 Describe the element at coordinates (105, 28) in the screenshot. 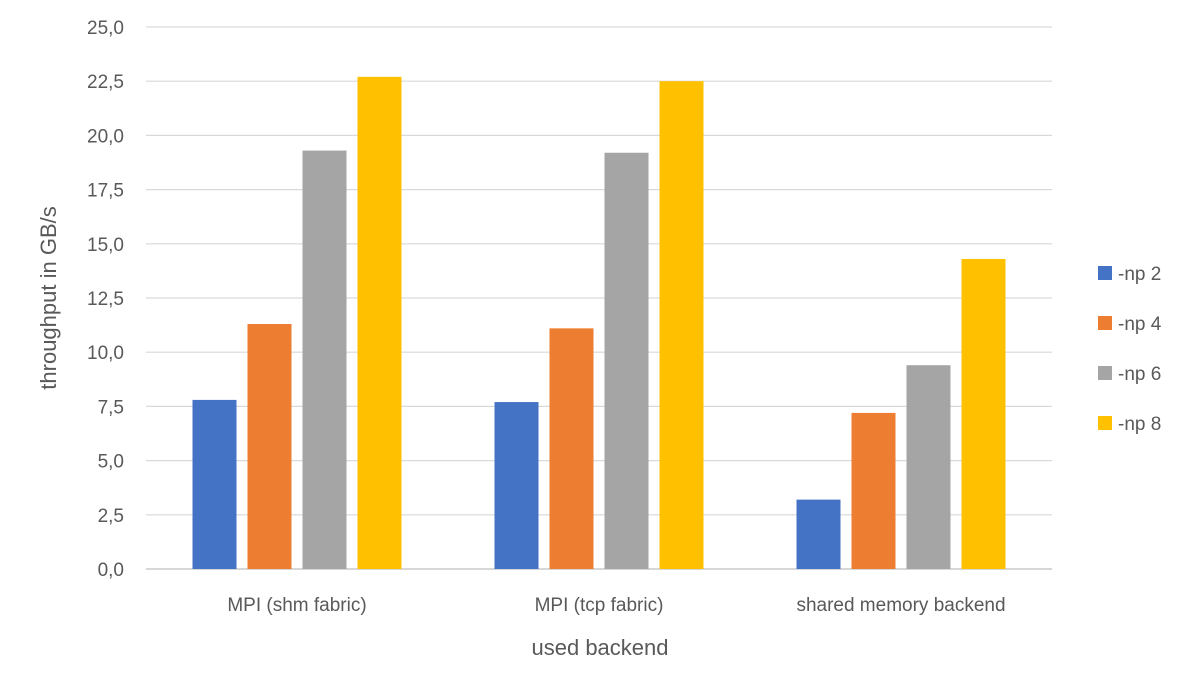

I see `y-tick-label: 25,0` at that location.